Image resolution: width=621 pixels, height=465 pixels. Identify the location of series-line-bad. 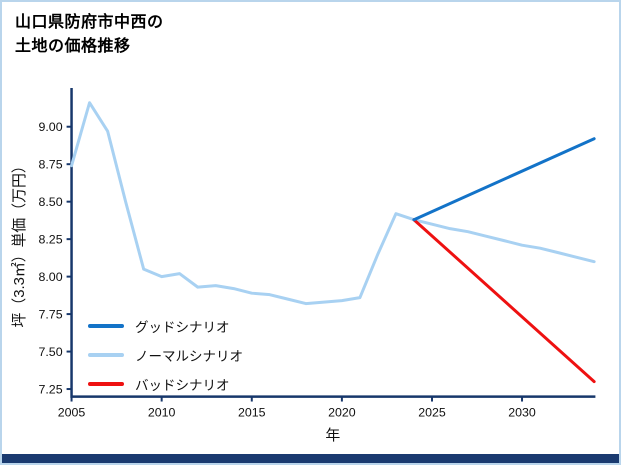
(504, 301).